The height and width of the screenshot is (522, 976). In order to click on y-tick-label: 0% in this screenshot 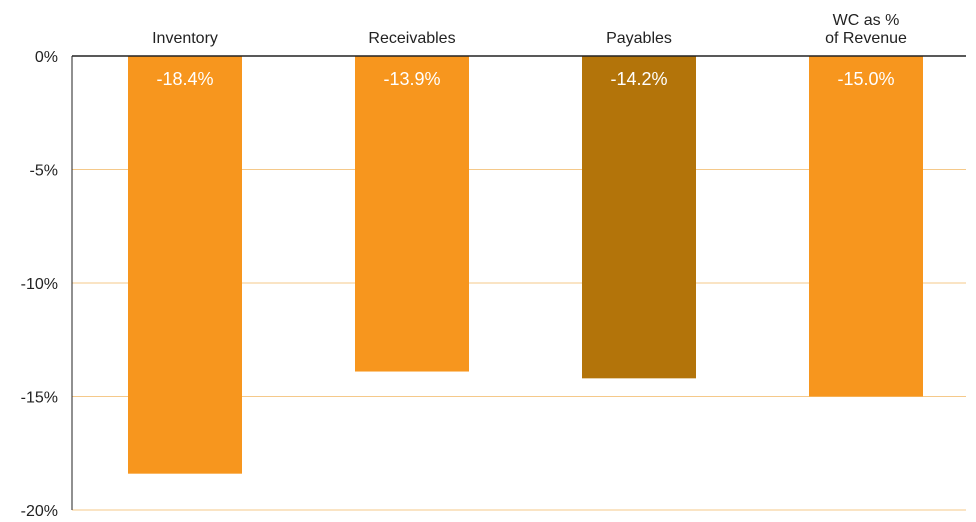, I will do `click(46, 57)`.